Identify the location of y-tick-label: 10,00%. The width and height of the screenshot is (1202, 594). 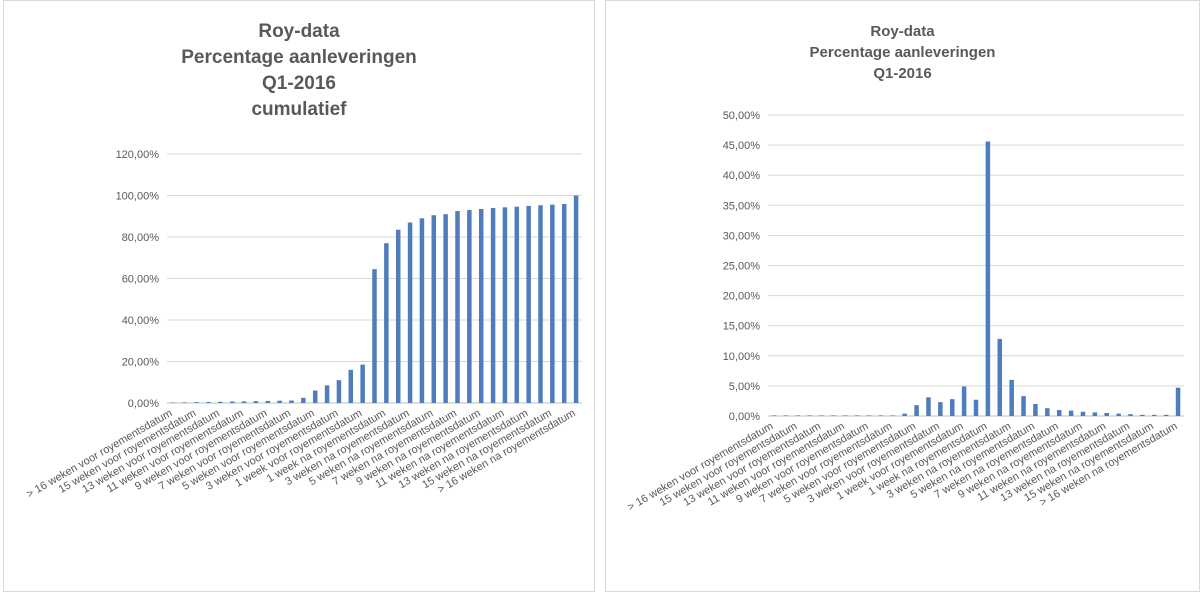
(742, 357).